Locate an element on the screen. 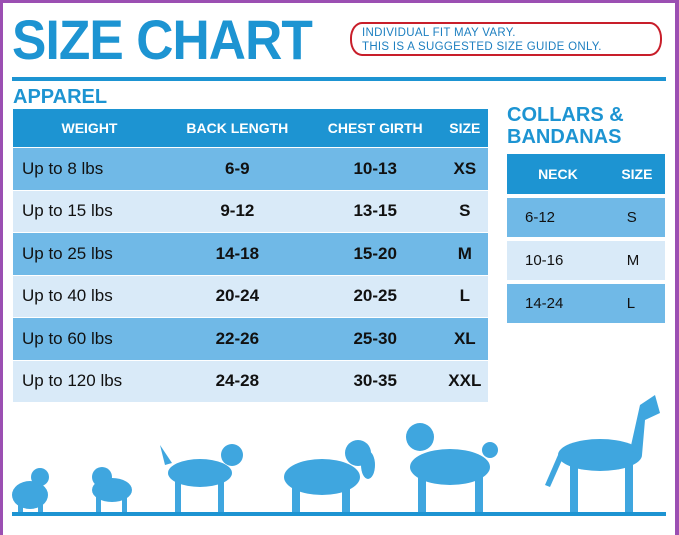  table-row: Up to 60 lbs 22-26 25-30 XL is located at coordinates (250, 338).